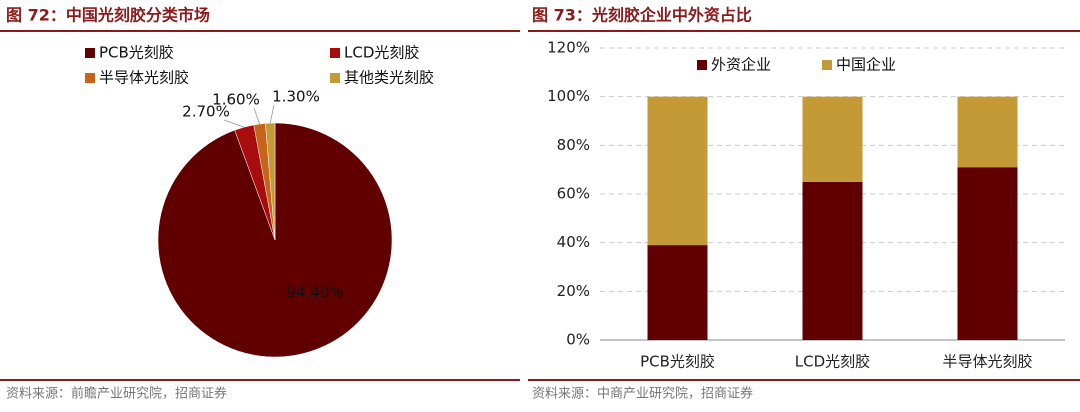  What do you see at coordinates (116, 394) in the screenshot?
I see `source: 资料来源：前瞻产业研究院，招商证券` at bounding box center [116, 394].